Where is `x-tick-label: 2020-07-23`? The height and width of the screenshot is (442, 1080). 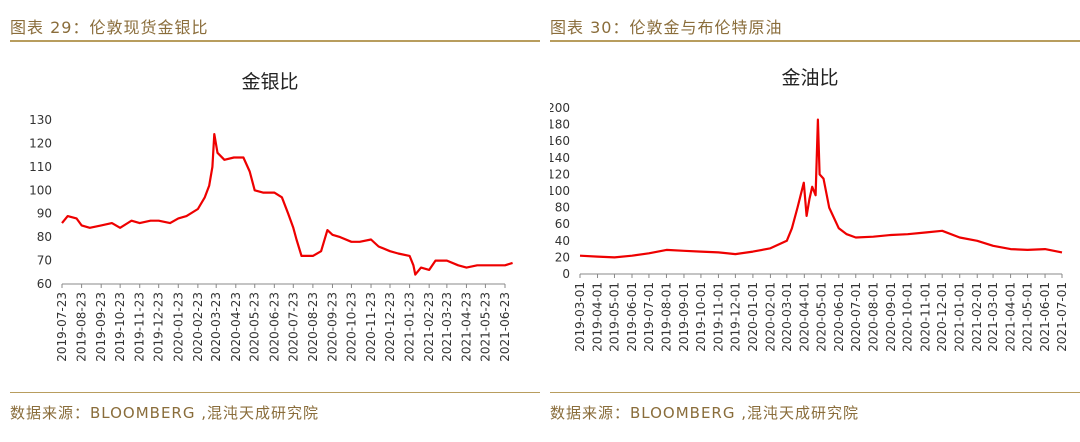 x-tick-label: 2020-07-23 is located at coordinates (293, 327).